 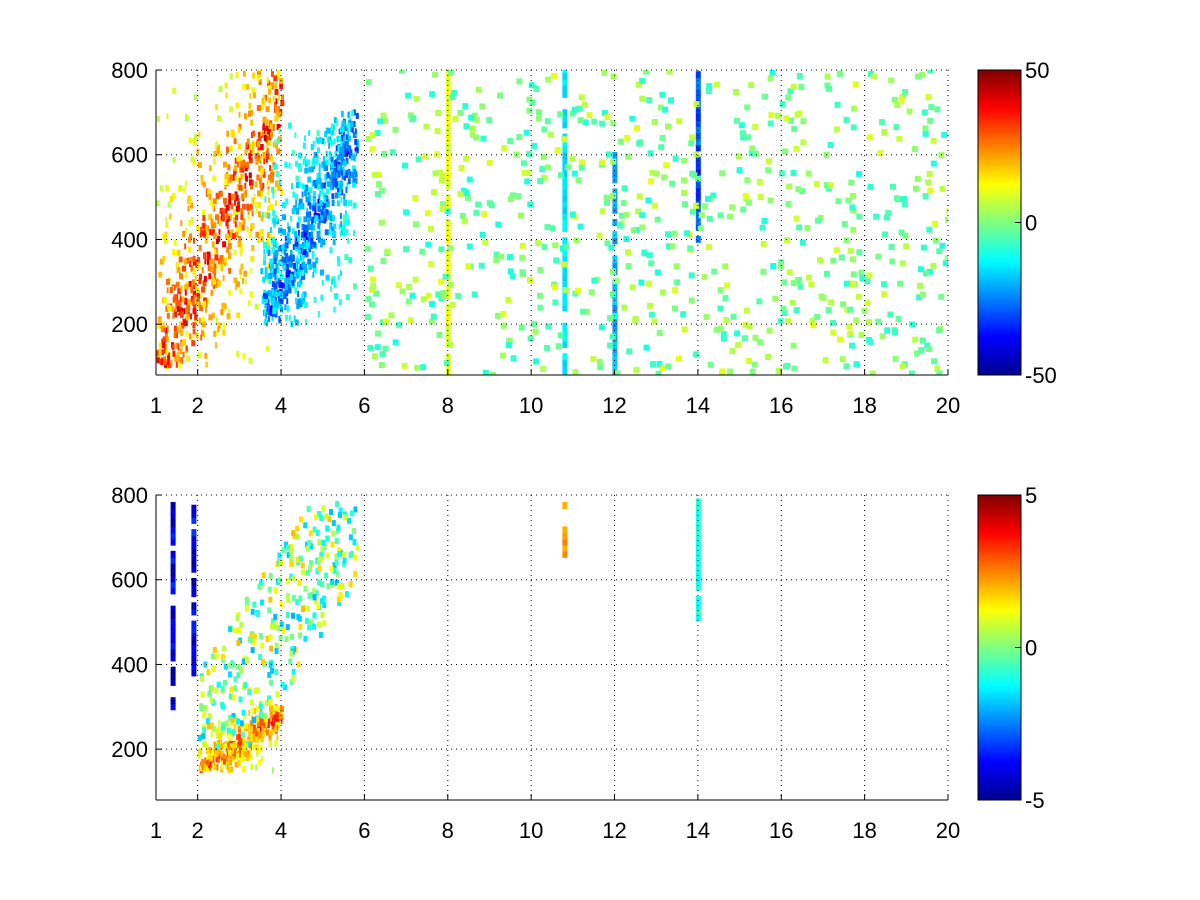 What do you see at coordinates (1031, 223) in the screenshot?
I see `colorbar-tick-label: 0` at bounding box center [1031, 223].